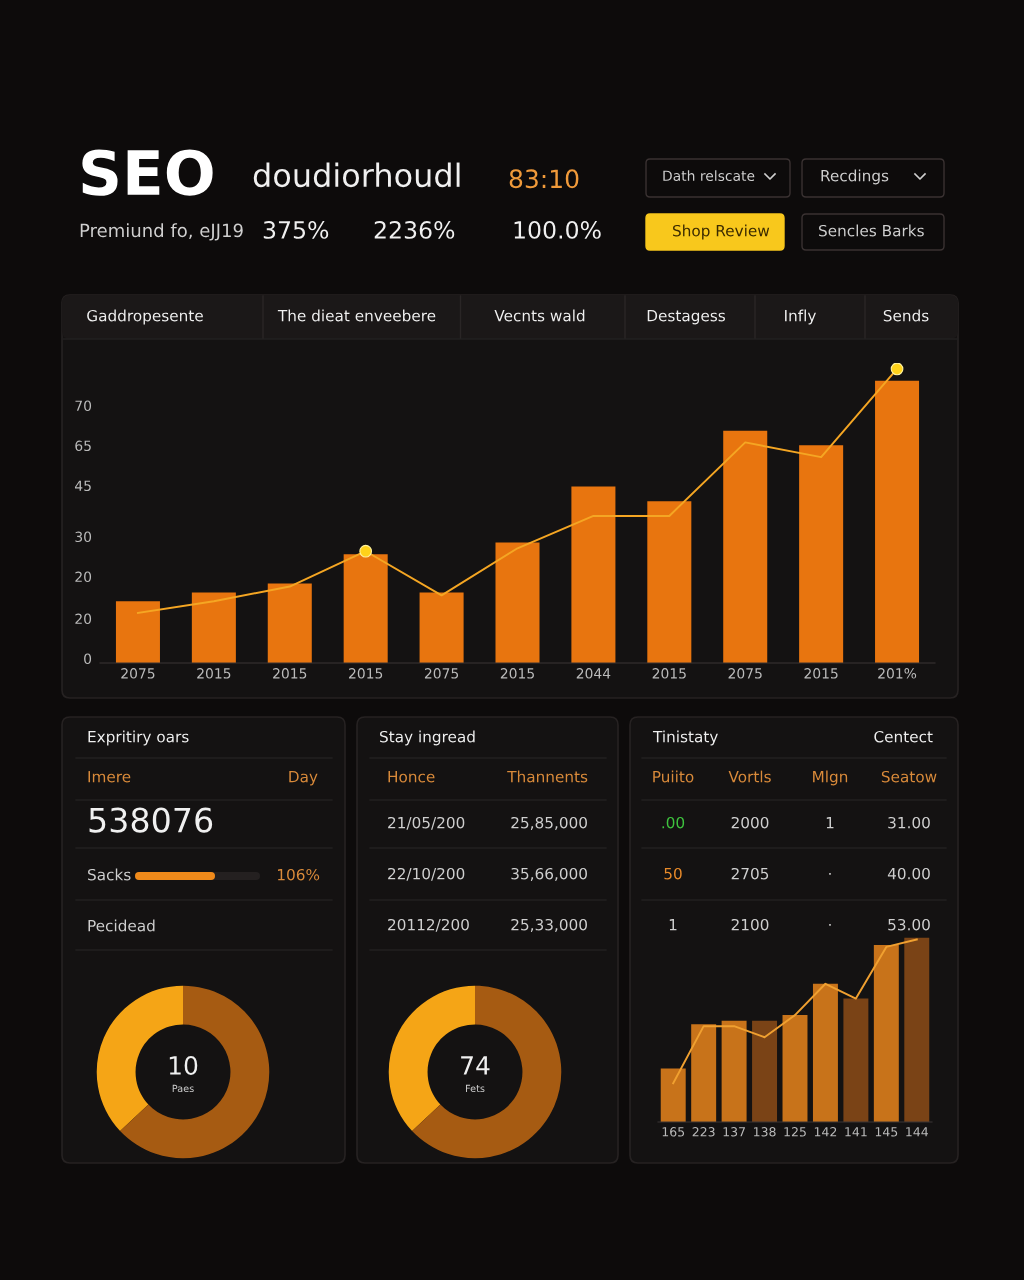 This screenshot has width=1024, height=1280. Describe the element at coordinates (151, 820) in the screenshot. I see `text: 538076` at that location.